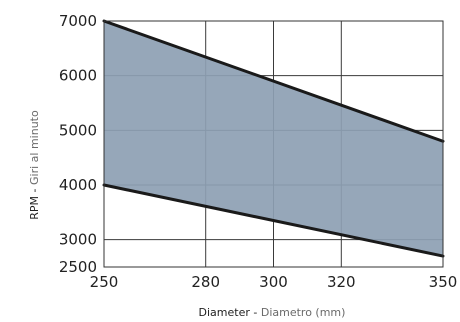 This screenshot has height=322, width=460. What do you see at coordinates (78, 185) in the screenshot?
I see `y-tick-label: 4000` at bounding box center [78, 185].